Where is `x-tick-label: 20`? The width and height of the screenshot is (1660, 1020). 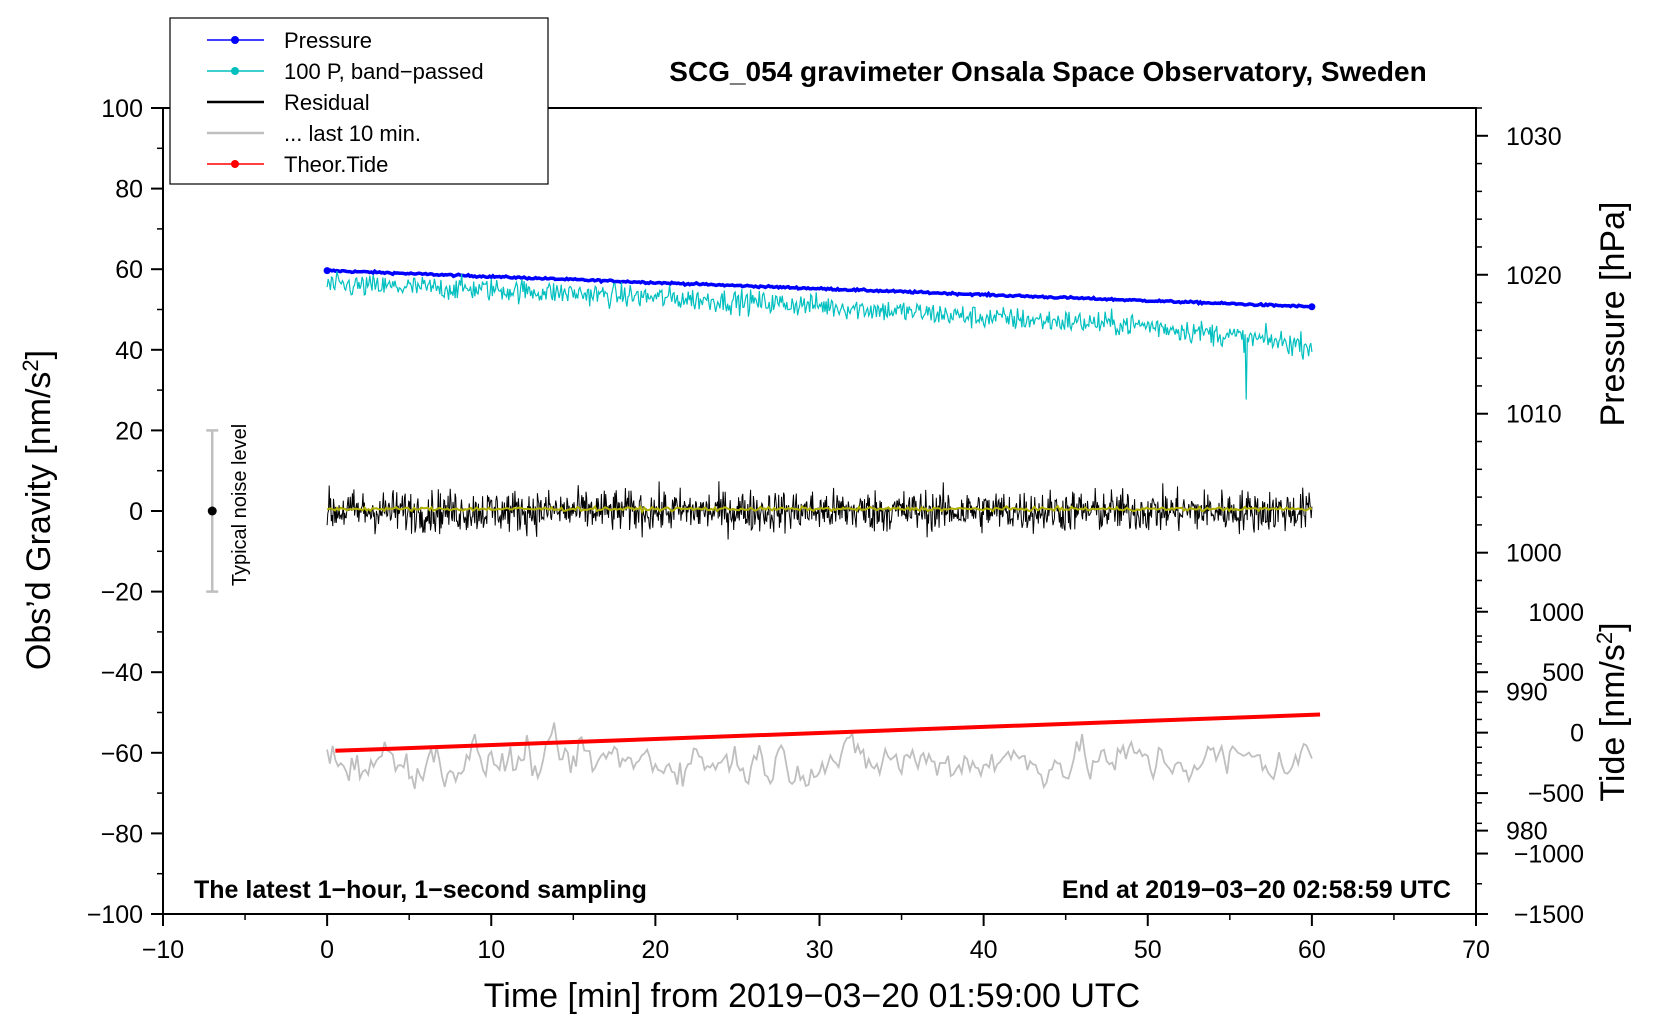
x-tick-label: 20 is located at coordinates (655, 950).